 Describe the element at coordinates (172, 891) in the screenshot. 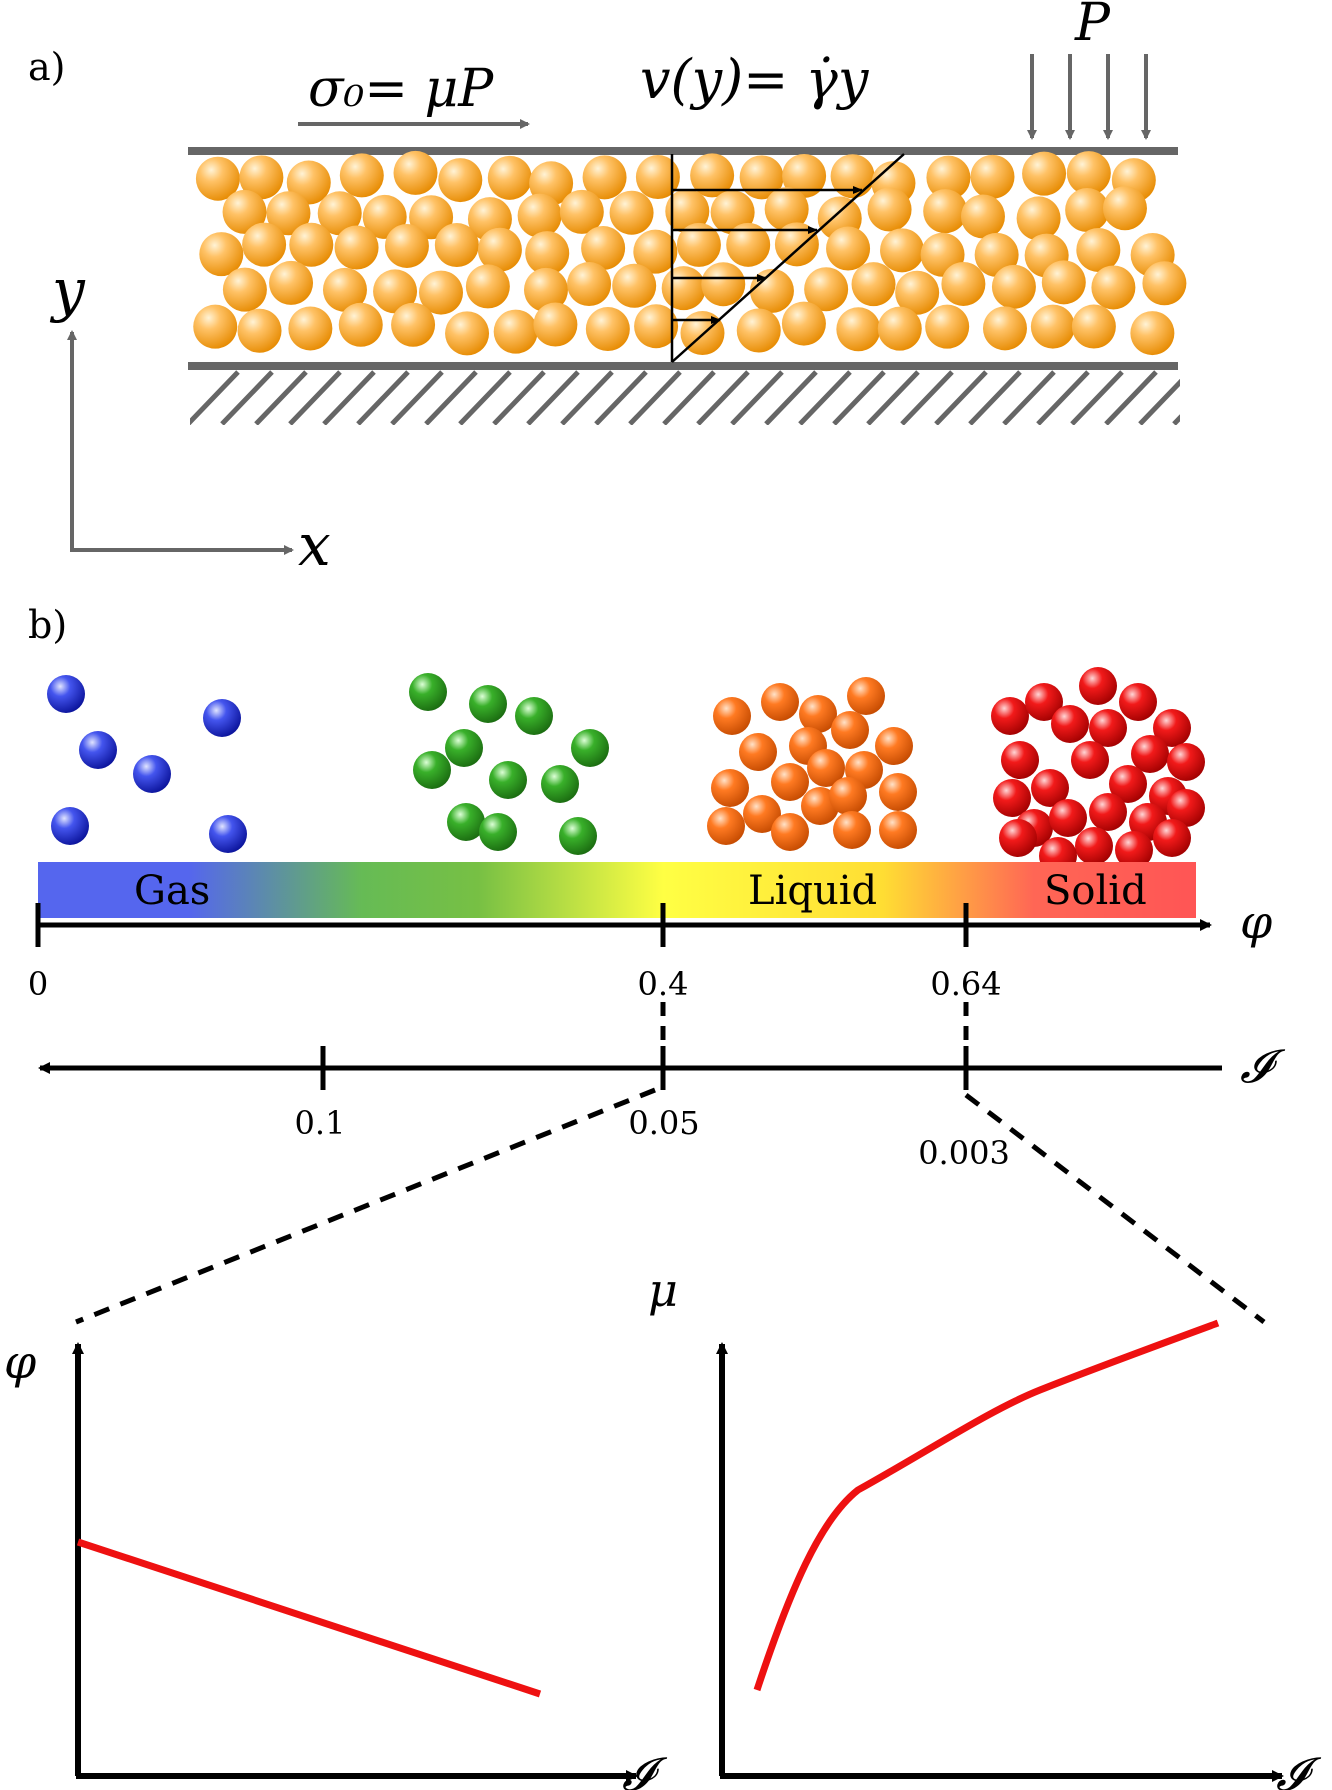

I see `phase-label-gas: Gas` at that location.